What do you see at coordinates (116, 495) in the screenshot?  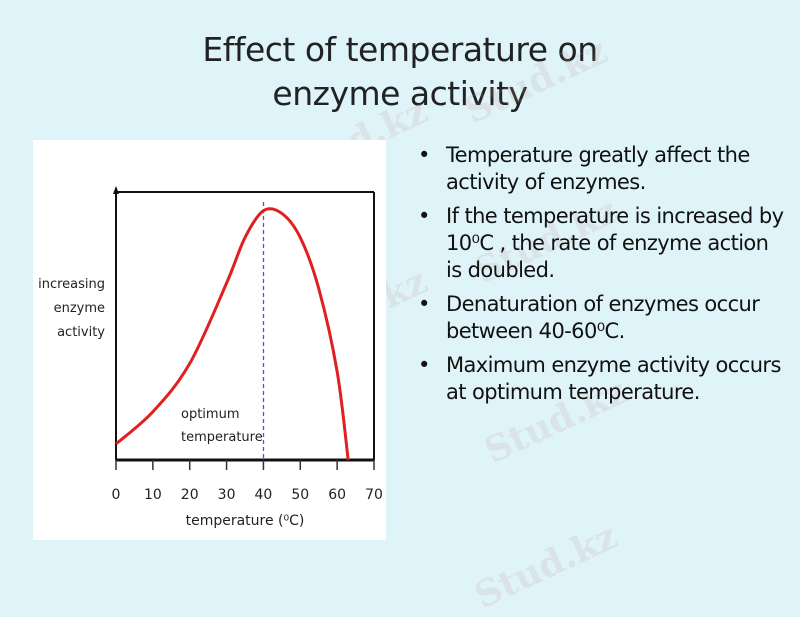 I see `x-tick-label: 0` at bounding box center [116, 495].